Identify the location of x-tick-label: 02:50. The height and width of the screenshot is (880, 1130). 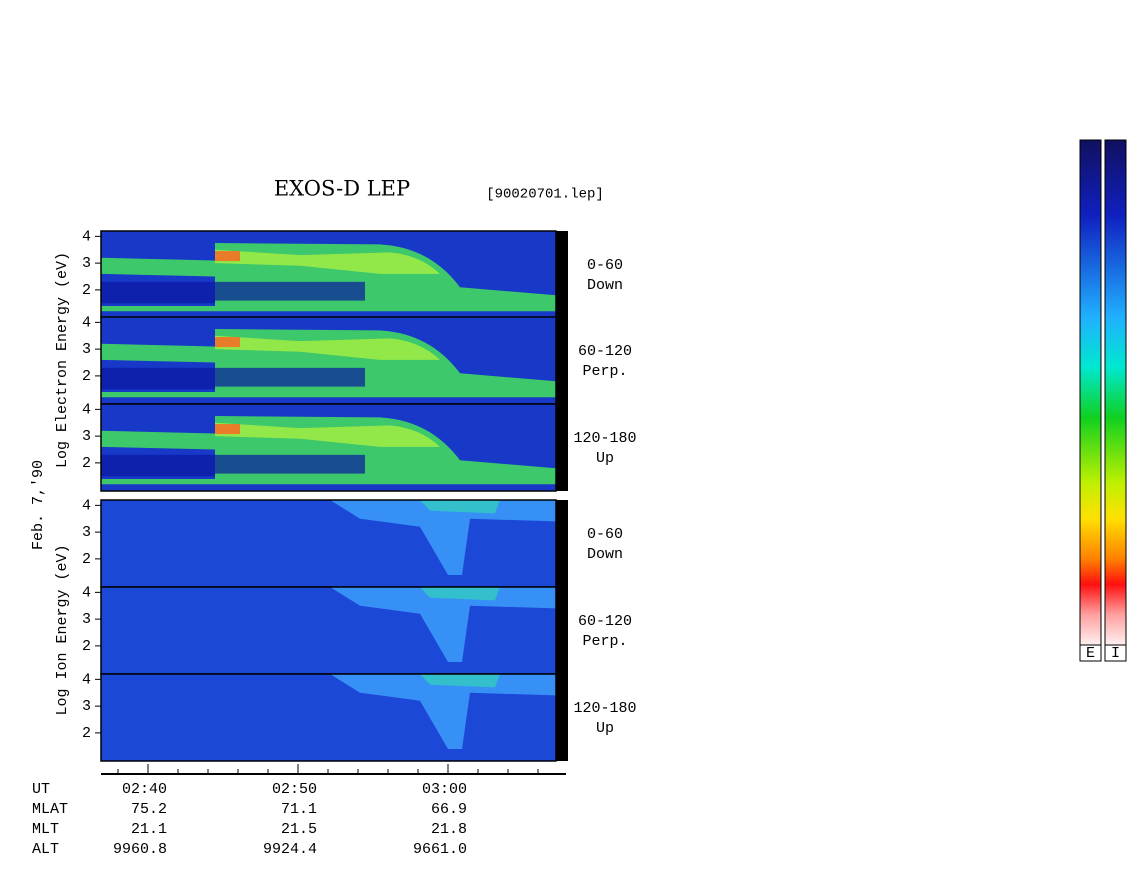
(294, 789).